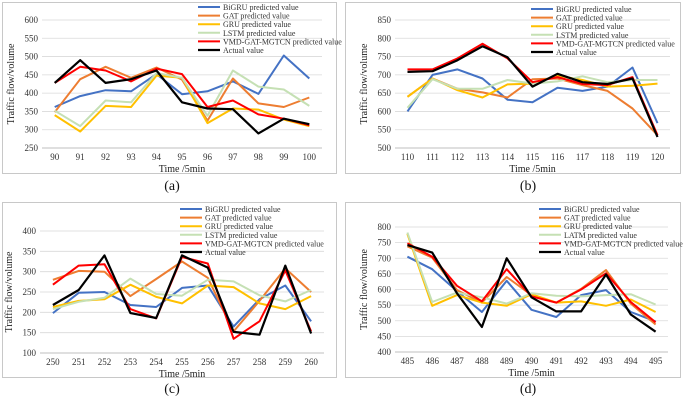 This screenshot has height=401, width=685. What do you see at coordinates (631, 361) in the screenshot?
I see `x-tick-label: 494` at bounding box center [631, 361].